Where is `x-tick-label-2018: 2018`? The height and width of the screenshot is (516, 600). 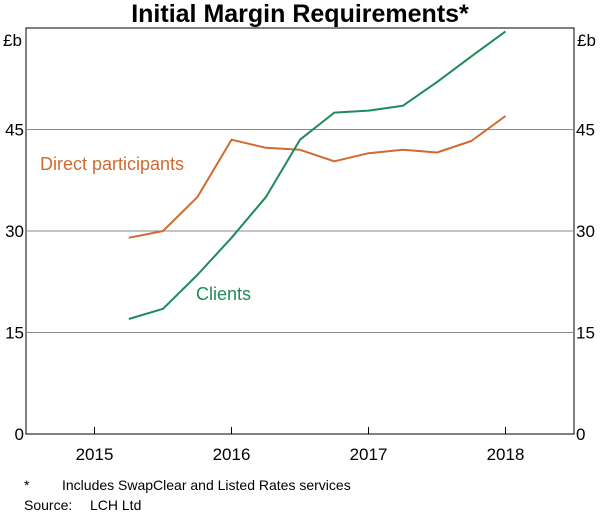
x-tick-label-2018: 2018 is located at coordinates (506, 454).